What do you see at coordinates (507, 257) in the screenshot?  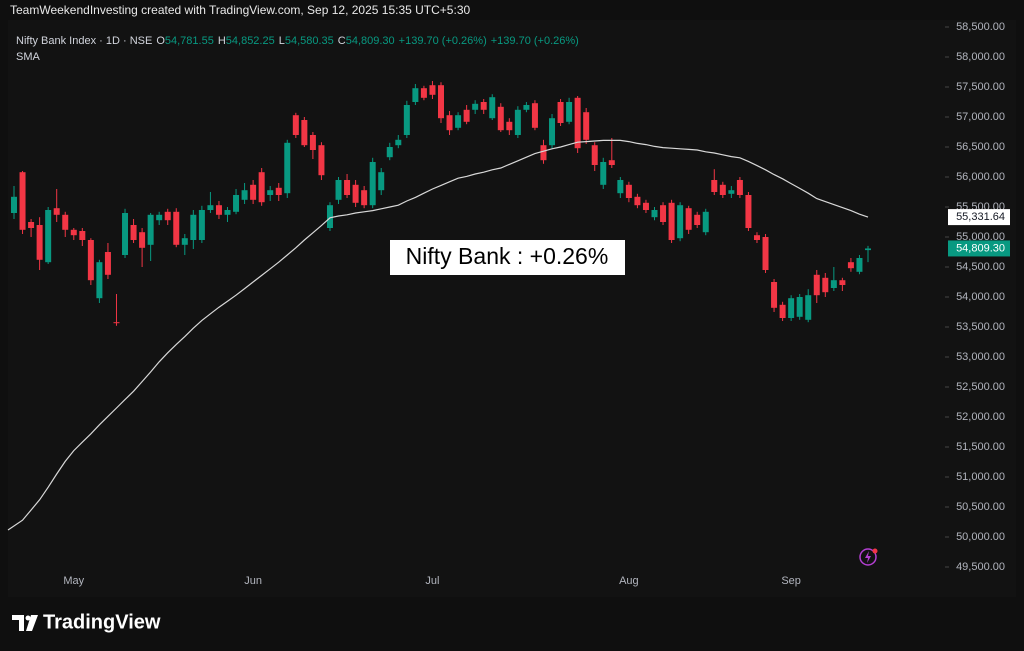 I see `annotation-box` at bounding box center [507, 257].